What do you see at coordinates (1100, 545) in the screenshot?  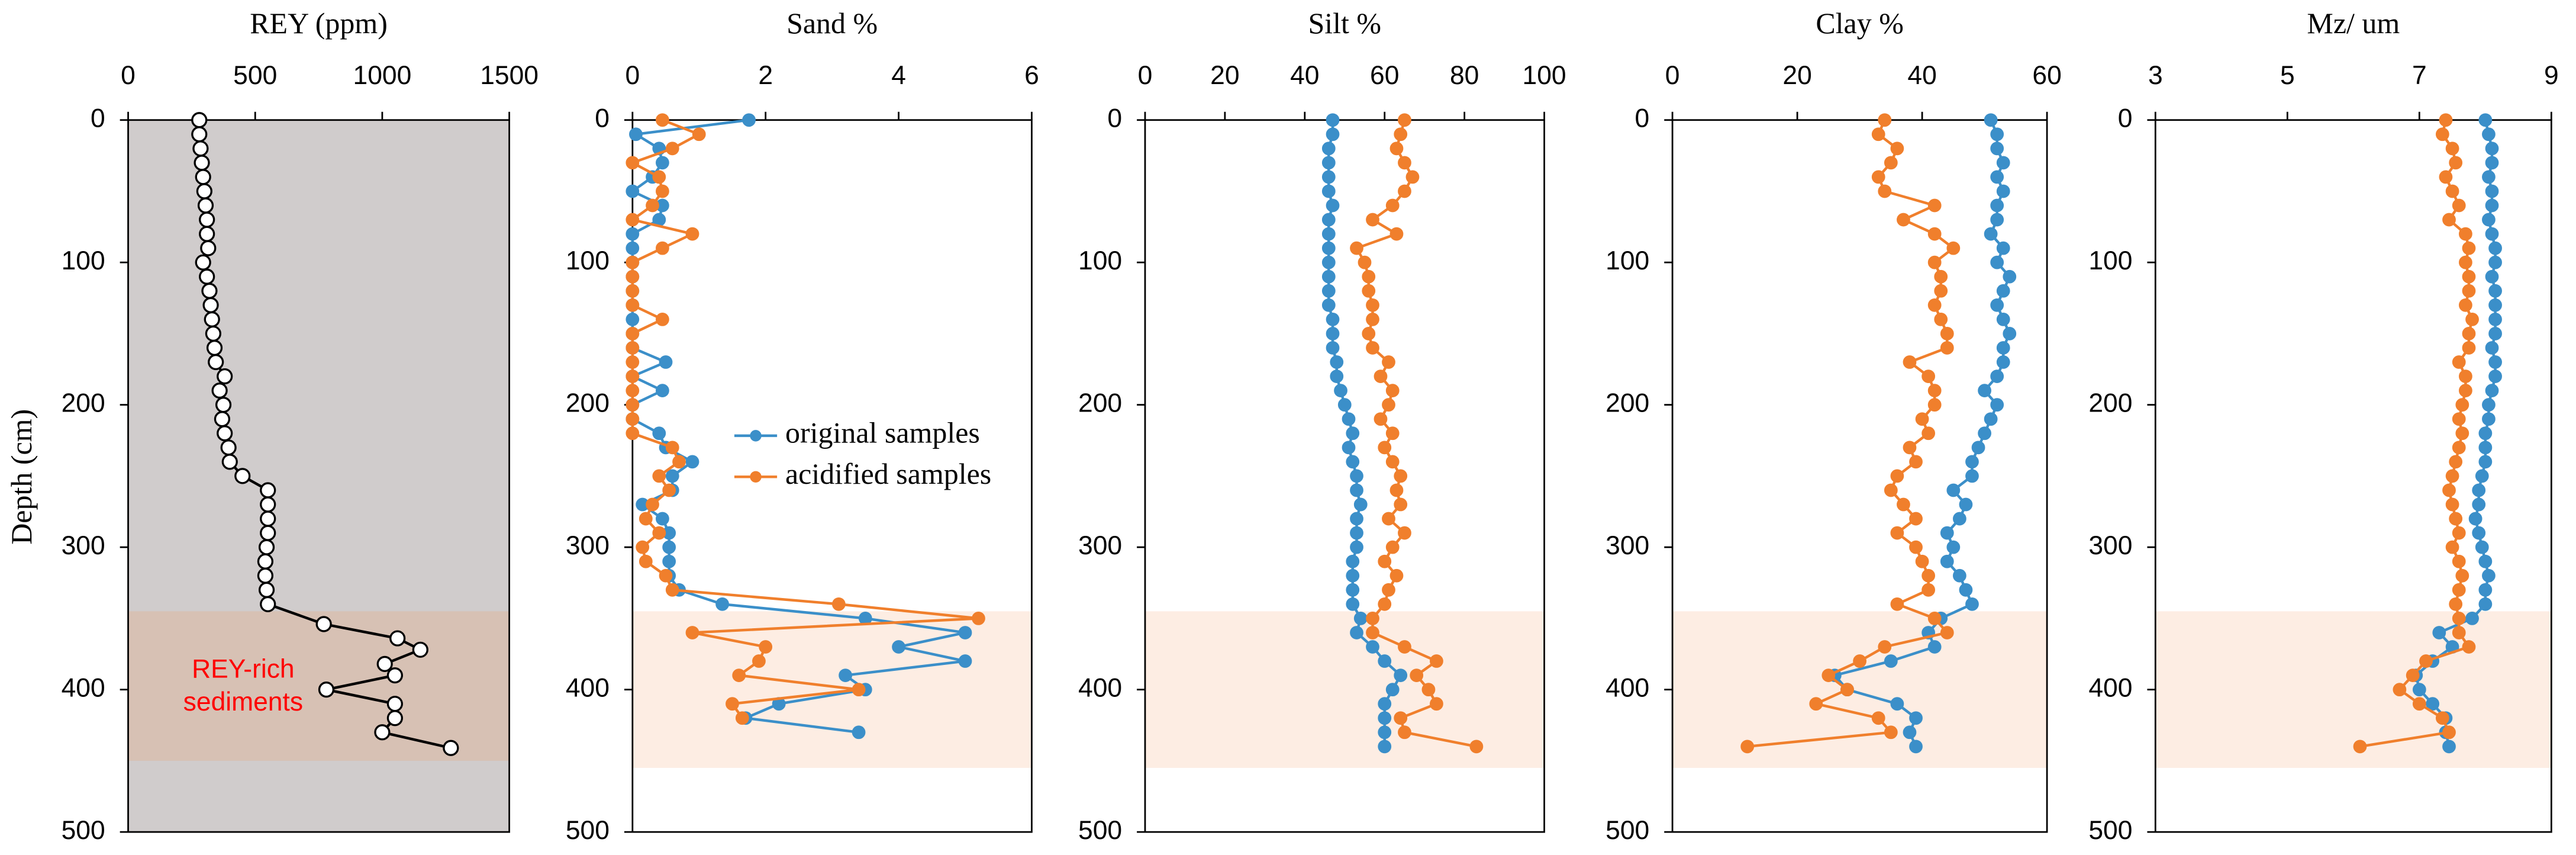 I see `y-tick-label: 300` at bounding box center [1100, 545].